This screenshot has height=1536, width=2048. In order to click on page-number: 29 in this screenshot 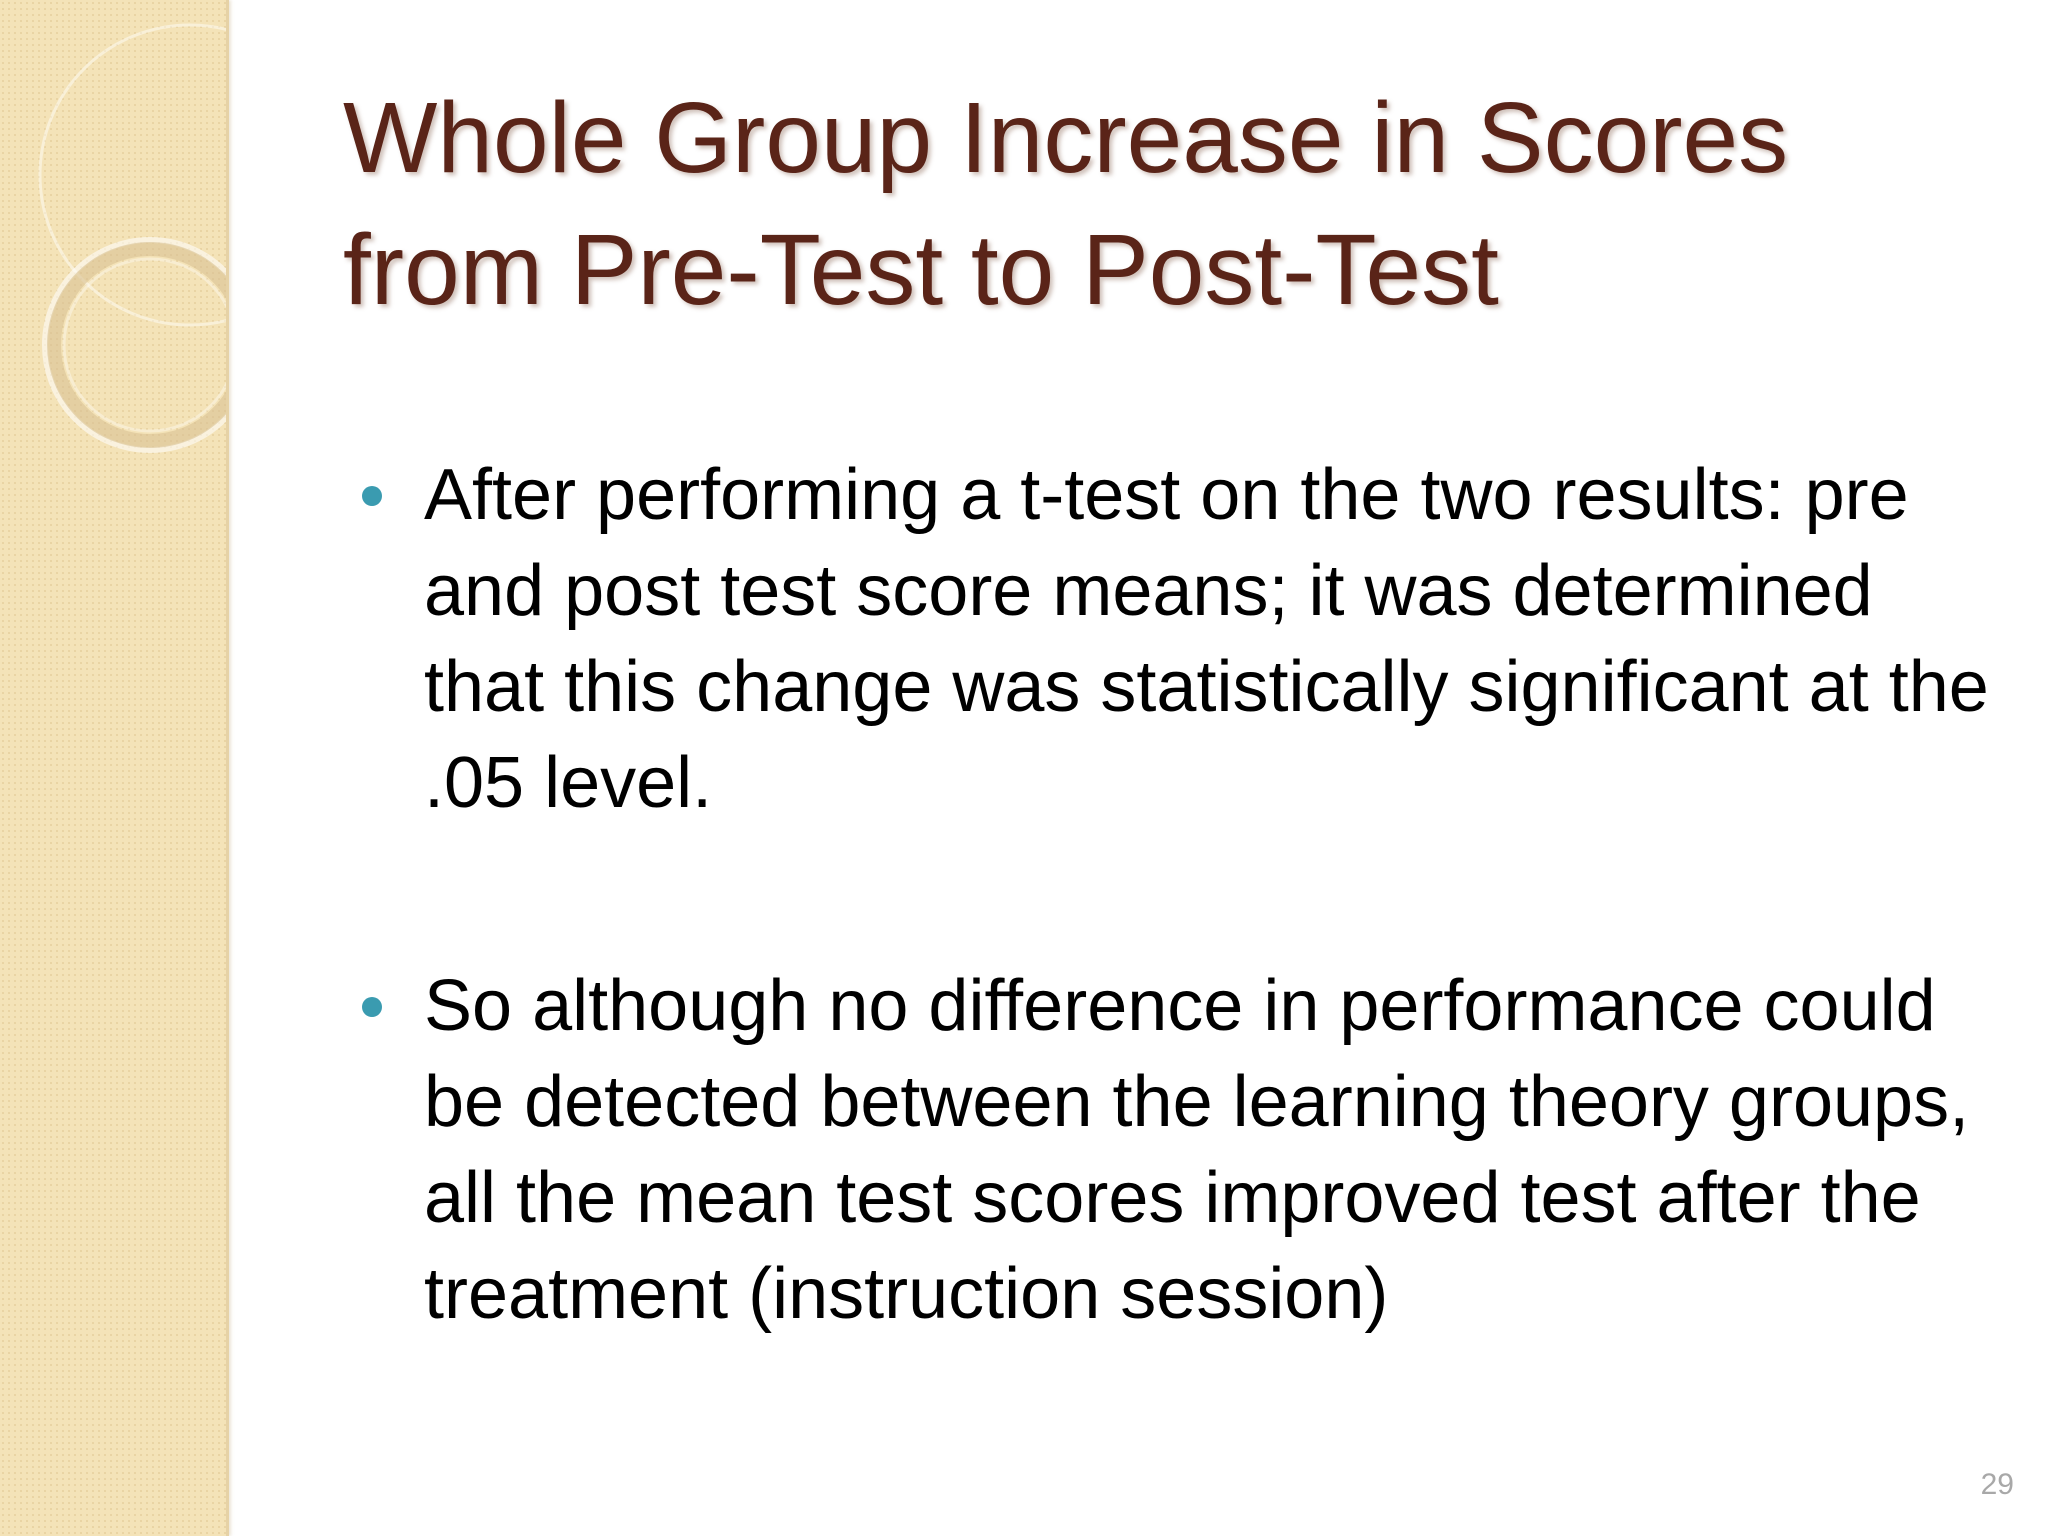, I will do `click(1997, 1484)`.